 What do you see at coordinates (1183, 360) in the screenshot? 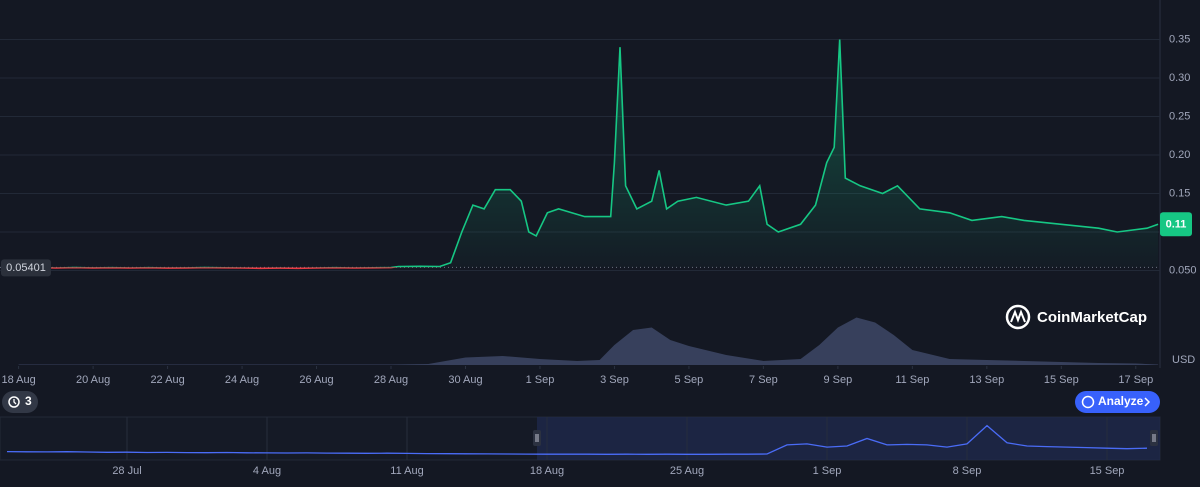
I see `unit-label: USD` at bounding box center [1183, 360].